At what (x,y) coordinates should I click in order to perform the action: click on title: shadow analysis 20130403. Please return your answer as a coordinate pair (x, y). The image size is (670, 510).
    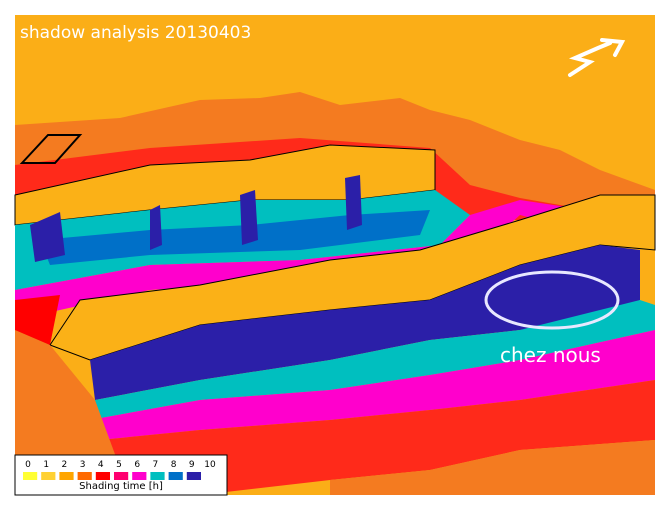
    Looking at the image, I should click on (135, 33).